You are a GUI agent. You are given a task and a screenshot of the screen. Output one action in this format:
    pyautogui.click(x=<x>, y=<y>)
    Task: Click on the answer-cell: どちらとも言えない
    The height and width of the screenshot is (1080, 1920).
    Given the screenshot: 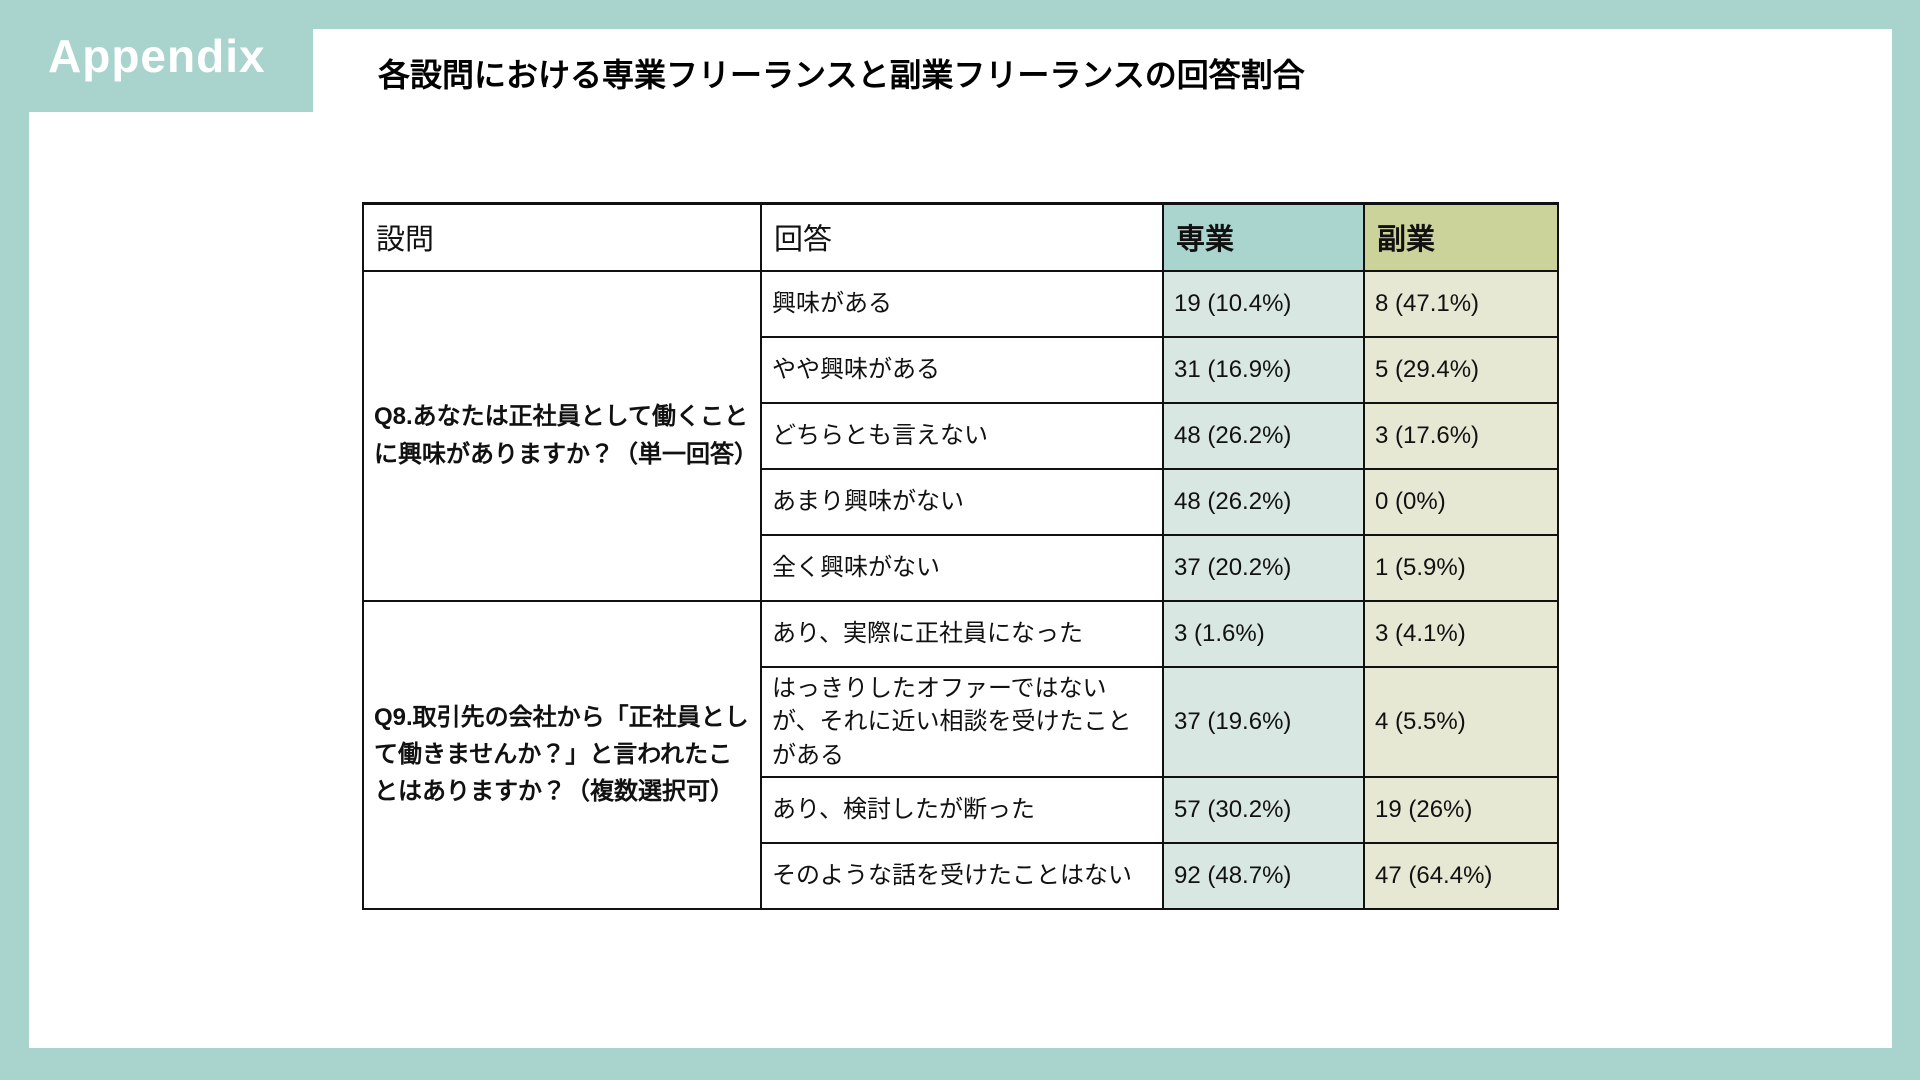 What is the action you would take?
    pyautogui.click(x=962, y=435)
    